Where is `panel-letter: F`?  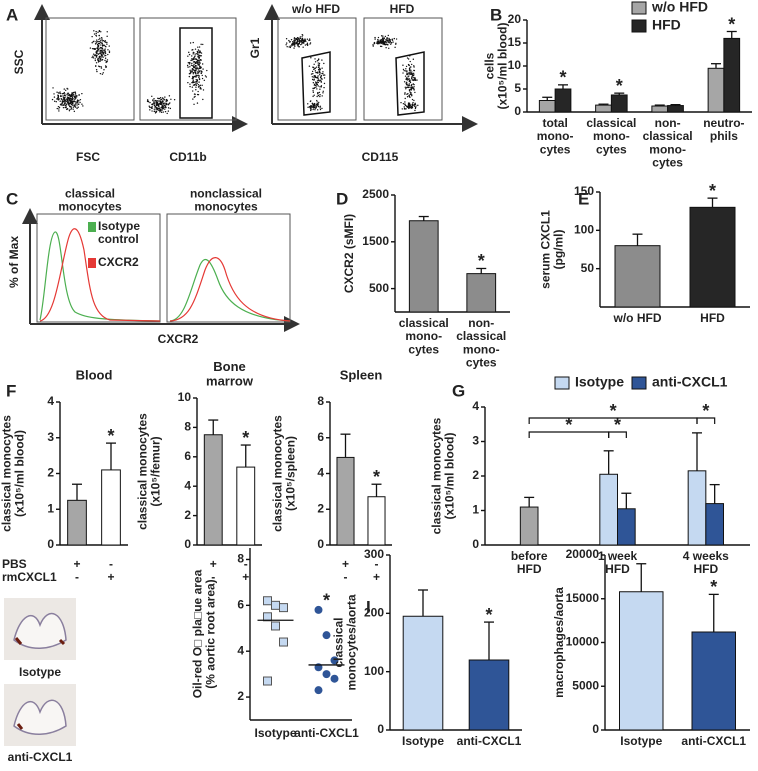
panel-letter: F is located at coordinates (11, 390).